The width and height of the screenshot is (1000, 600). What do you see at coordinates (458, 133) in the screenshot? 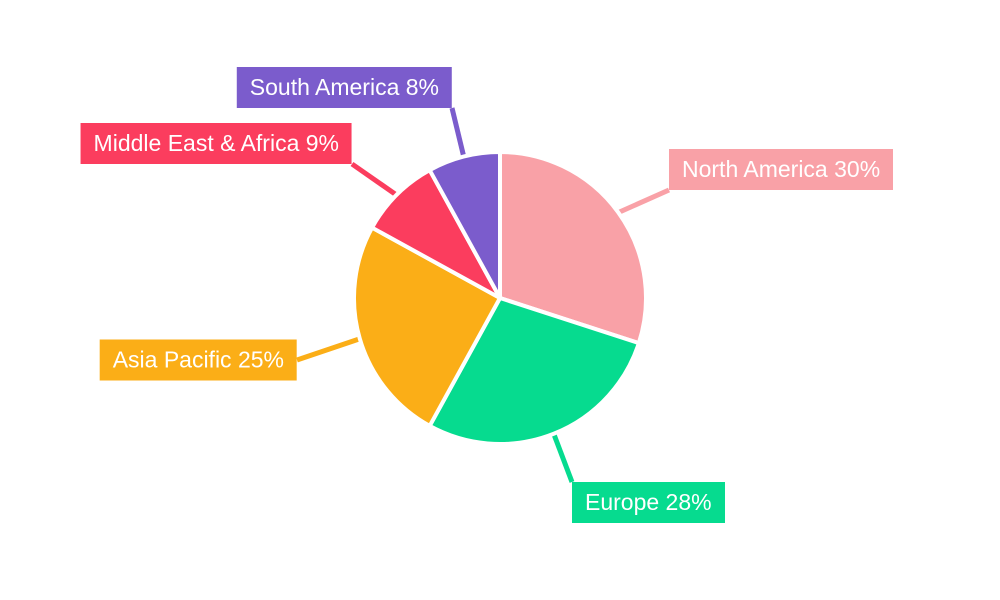
I see `leader-line-south-america` at bounding box center [458, 133].